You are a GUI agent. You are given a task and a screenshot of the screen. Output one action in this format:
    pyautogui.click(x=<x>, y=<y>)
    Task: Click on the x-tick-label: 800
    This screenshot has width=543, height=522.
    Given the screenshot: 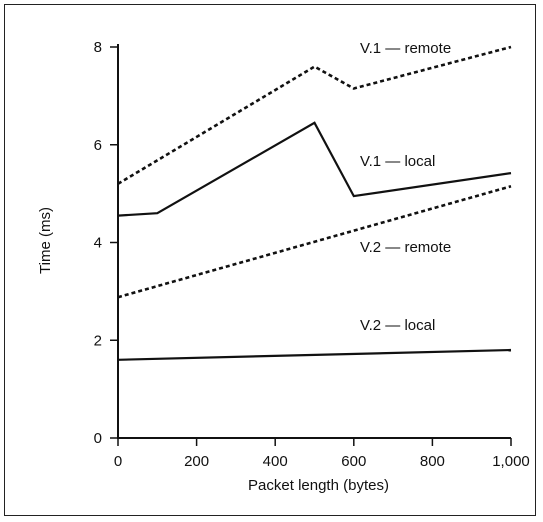 What is the action you would take?
    pyautogui.click(x=432, y=461)
    